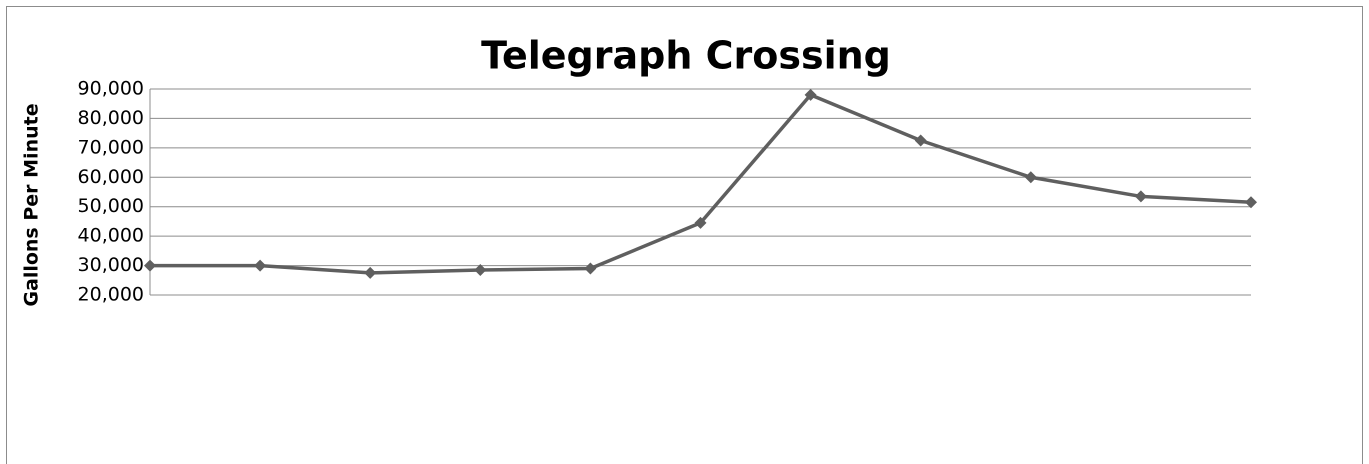 The width and height of the screenshot is (1369, 464). Describe the element at coordinates (111, 236) in the screenshot. I see `y-tick-label: 40,000` at that location.